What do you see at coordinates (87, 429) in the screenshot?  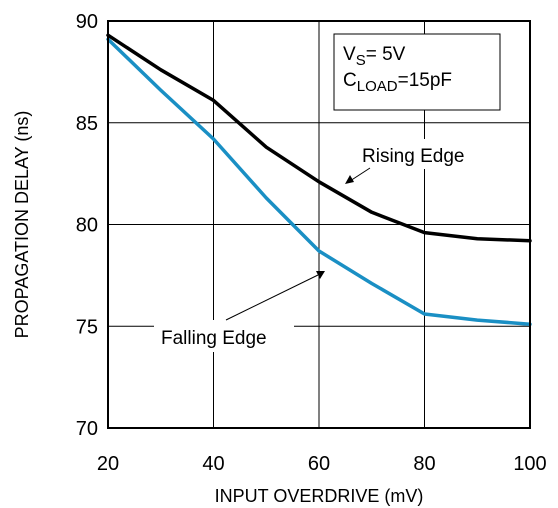 I see `y-tick-label: 70` at bounding box center [87, 429].